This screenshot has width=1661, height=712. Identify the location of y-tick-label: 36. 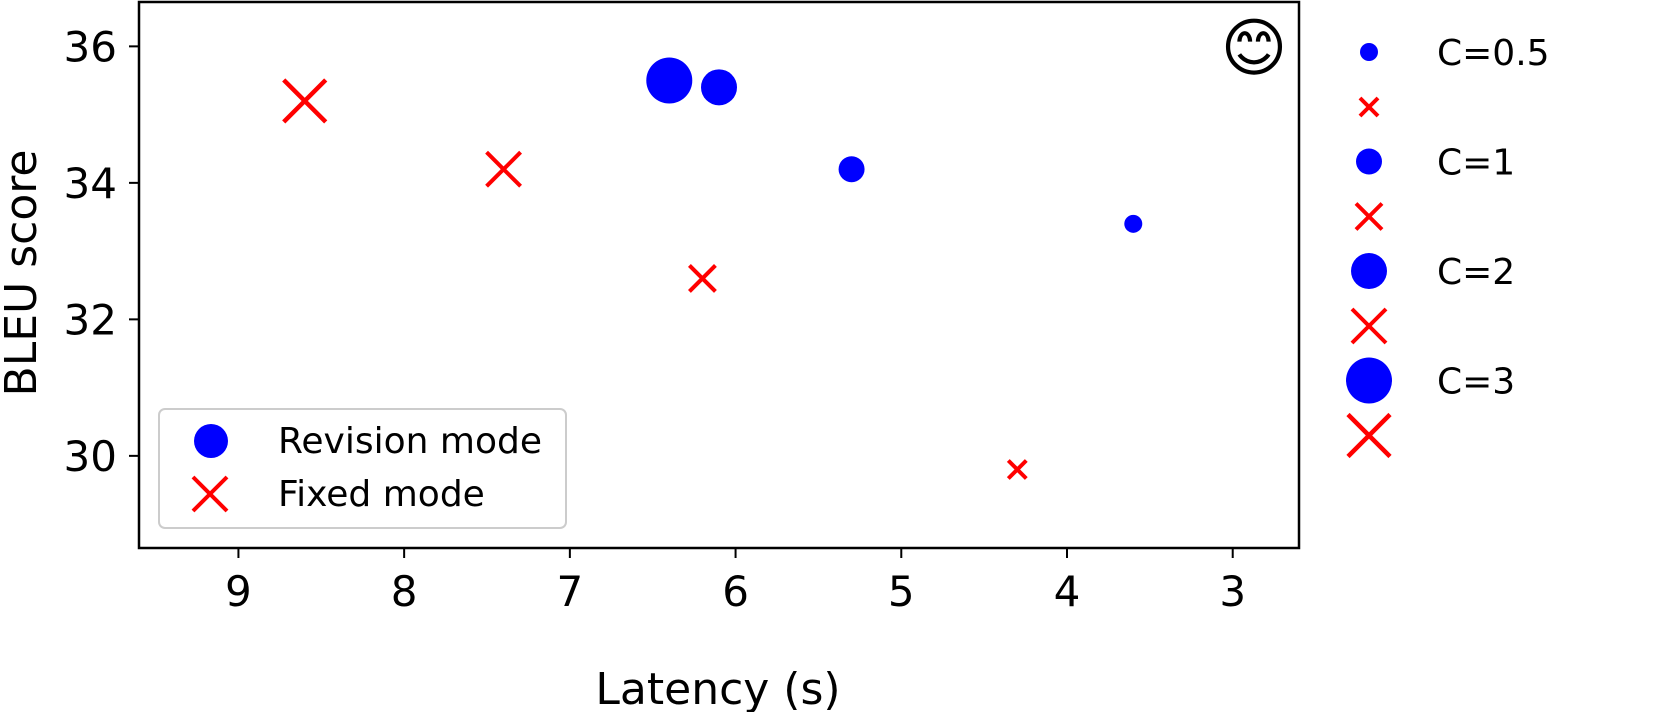
(90, 46).